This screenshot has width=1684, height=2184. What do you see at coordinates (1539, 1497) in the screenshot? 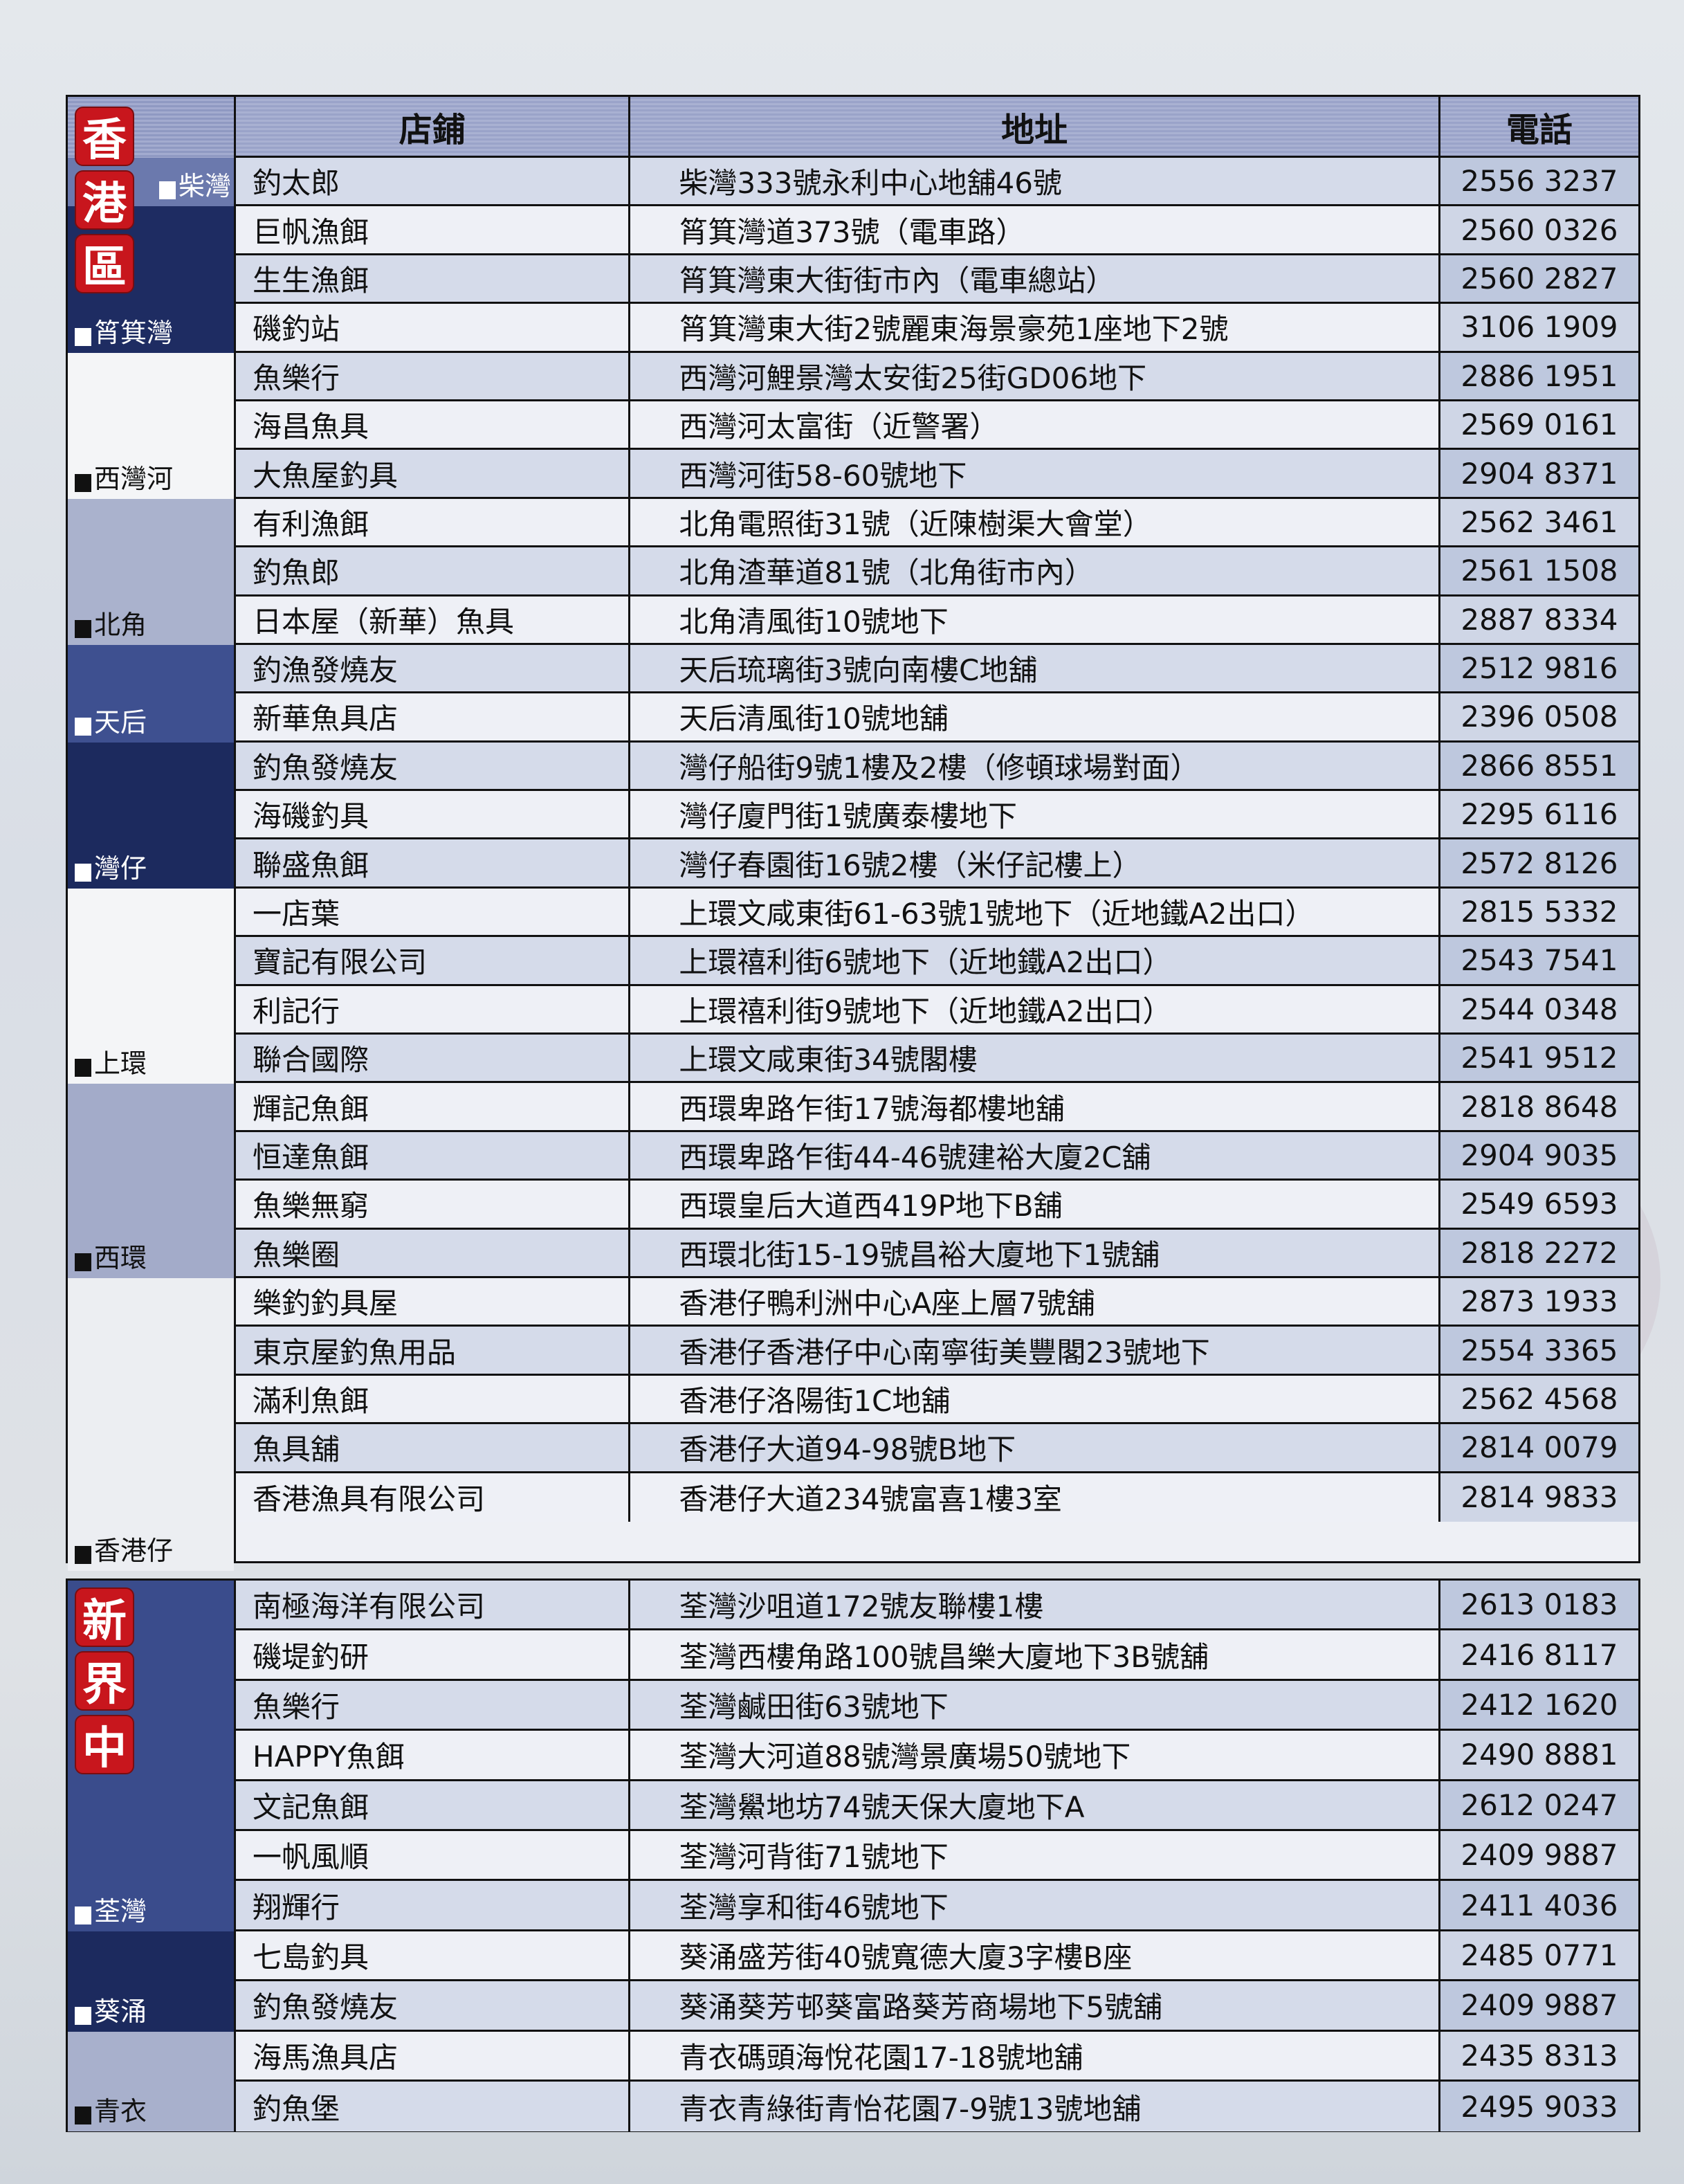
I see `store-phone: 2814 9833` at bounding box center [1539, 1497].